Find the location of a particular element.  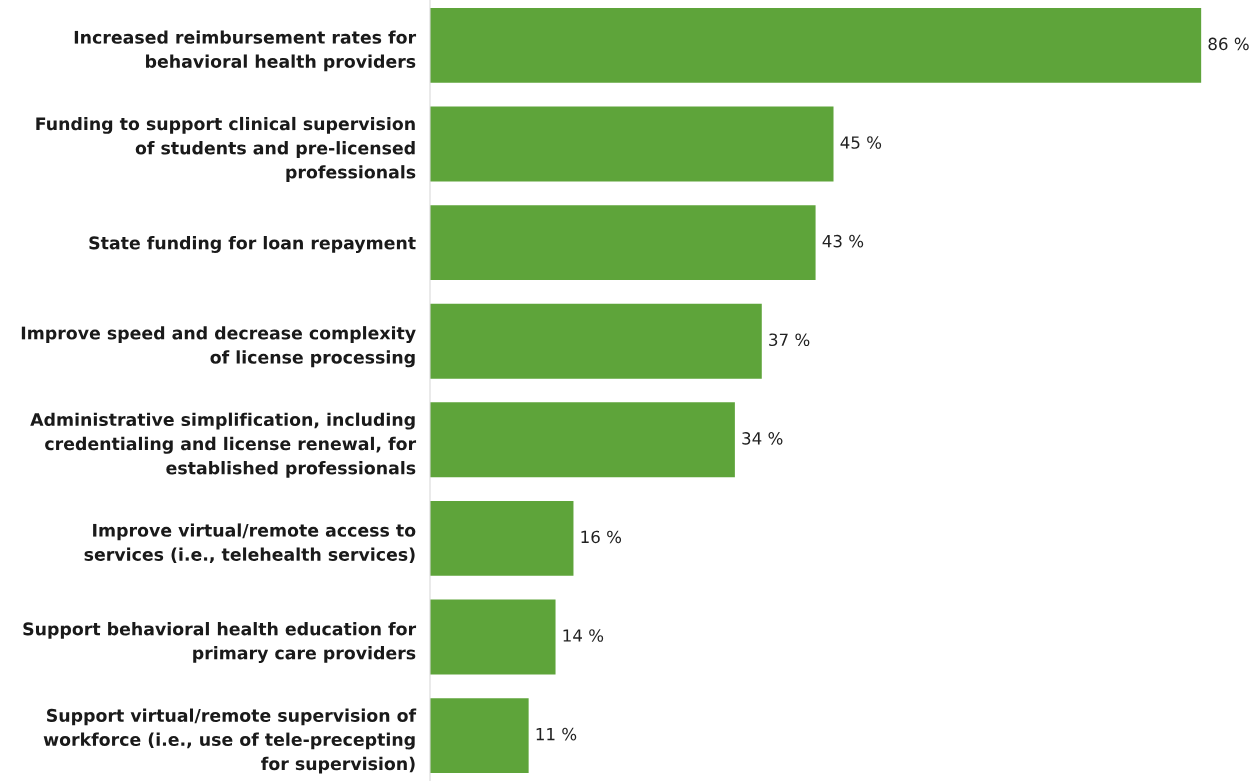

y-tick-label: Support behavioral health education for primary care providers is located at coordinates (220, 642).